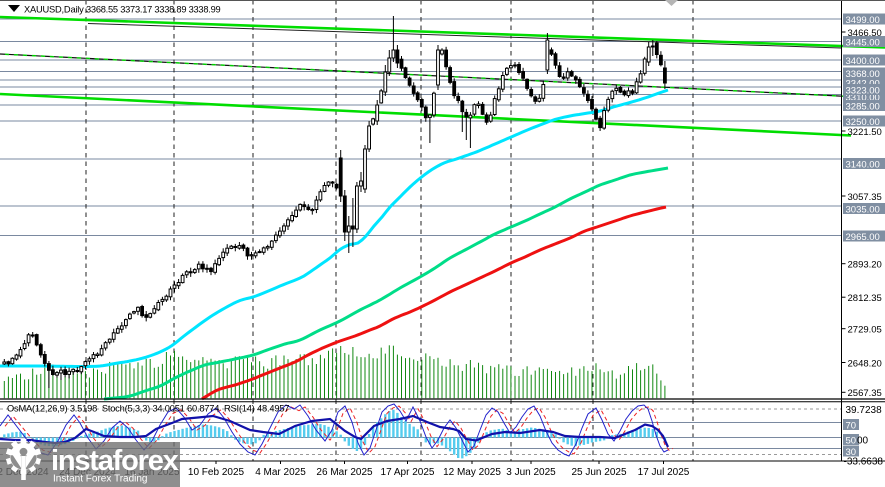 This screenshot has height=487, width=885. Describe the element at coordinates (865, 197) in the screenshot. I see `svg-text: 3057.35` at that location.